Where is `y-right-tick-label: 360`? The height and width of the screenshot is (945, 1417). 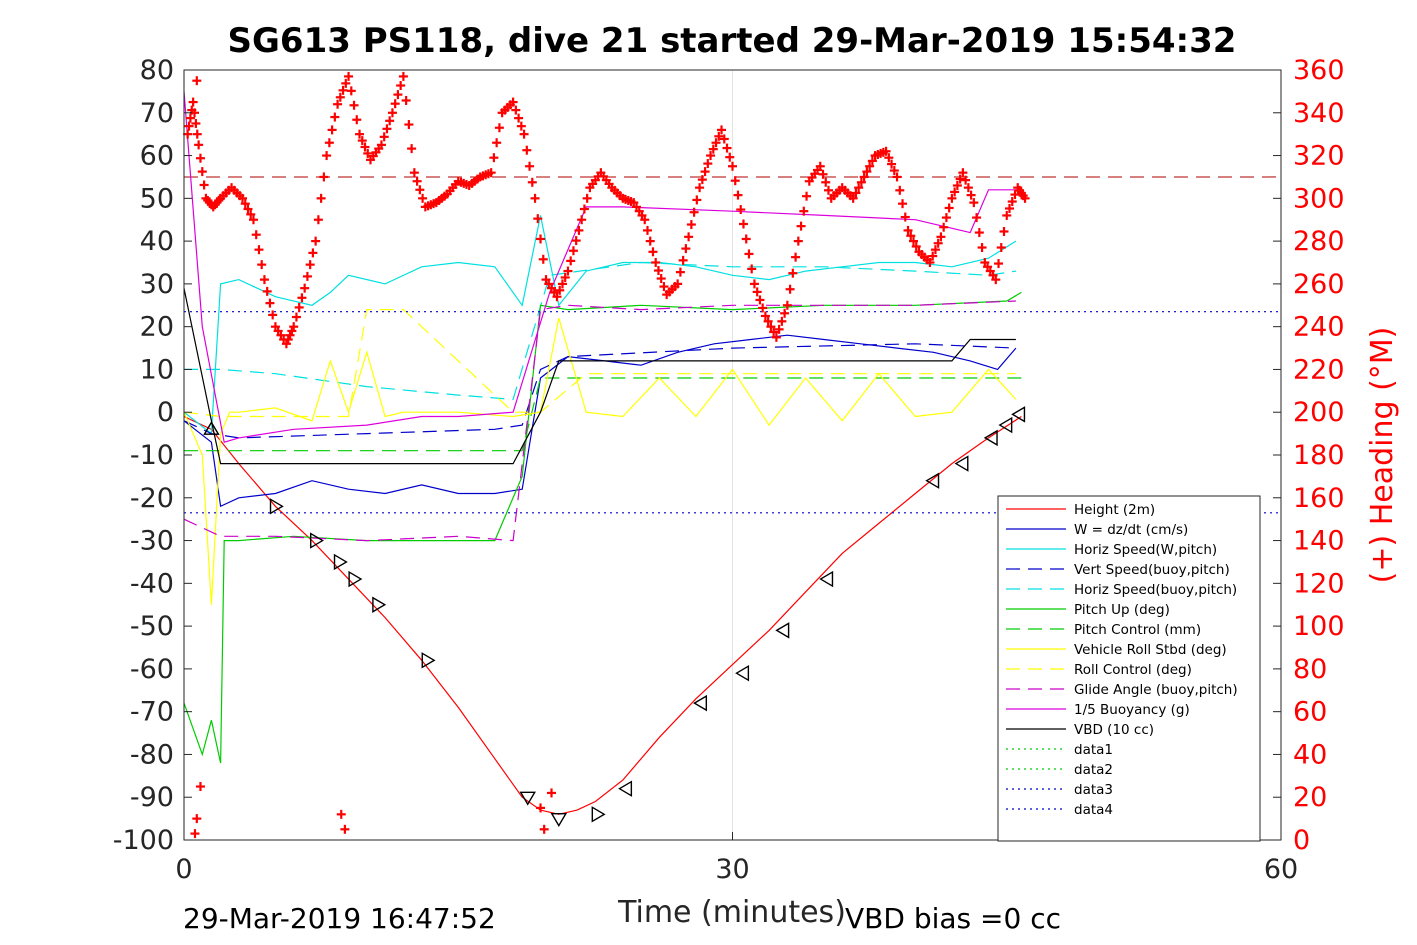 y-right-tick-label: 360 is located at coordinates (1319, 70).